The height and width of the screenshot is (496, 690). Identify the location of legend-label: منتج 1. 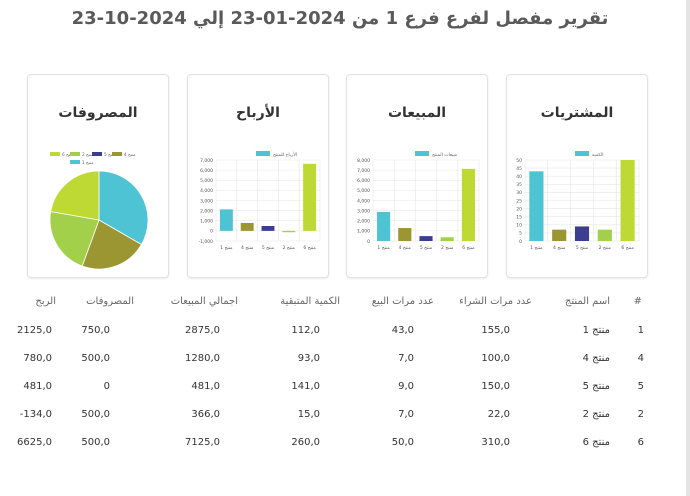
(87, 162).